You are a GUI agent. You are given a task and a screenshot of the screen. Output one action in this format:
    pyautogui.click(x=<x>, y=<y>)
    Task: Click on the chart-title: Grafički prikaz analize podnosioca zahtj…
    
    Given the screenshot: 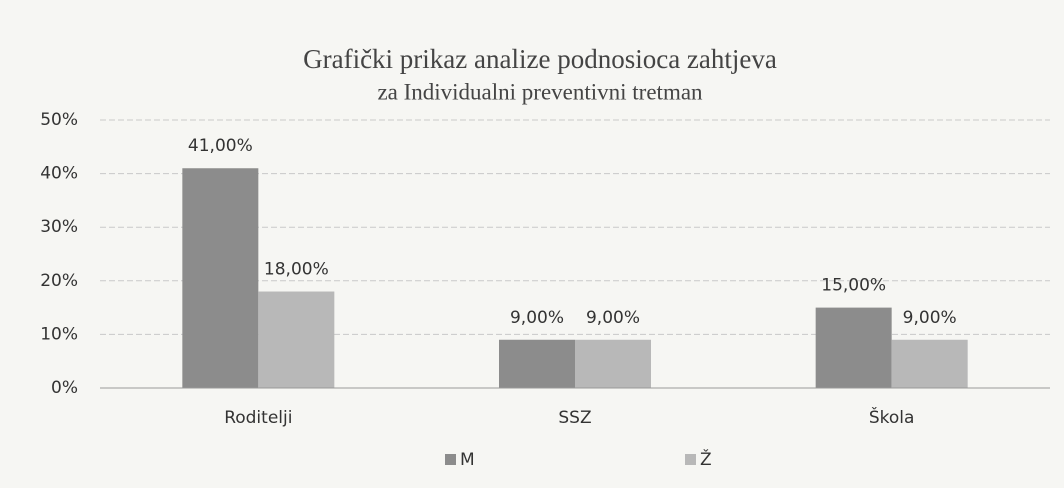 What is the action you would take?
    pyautogui.click(x=540, y=59)
    